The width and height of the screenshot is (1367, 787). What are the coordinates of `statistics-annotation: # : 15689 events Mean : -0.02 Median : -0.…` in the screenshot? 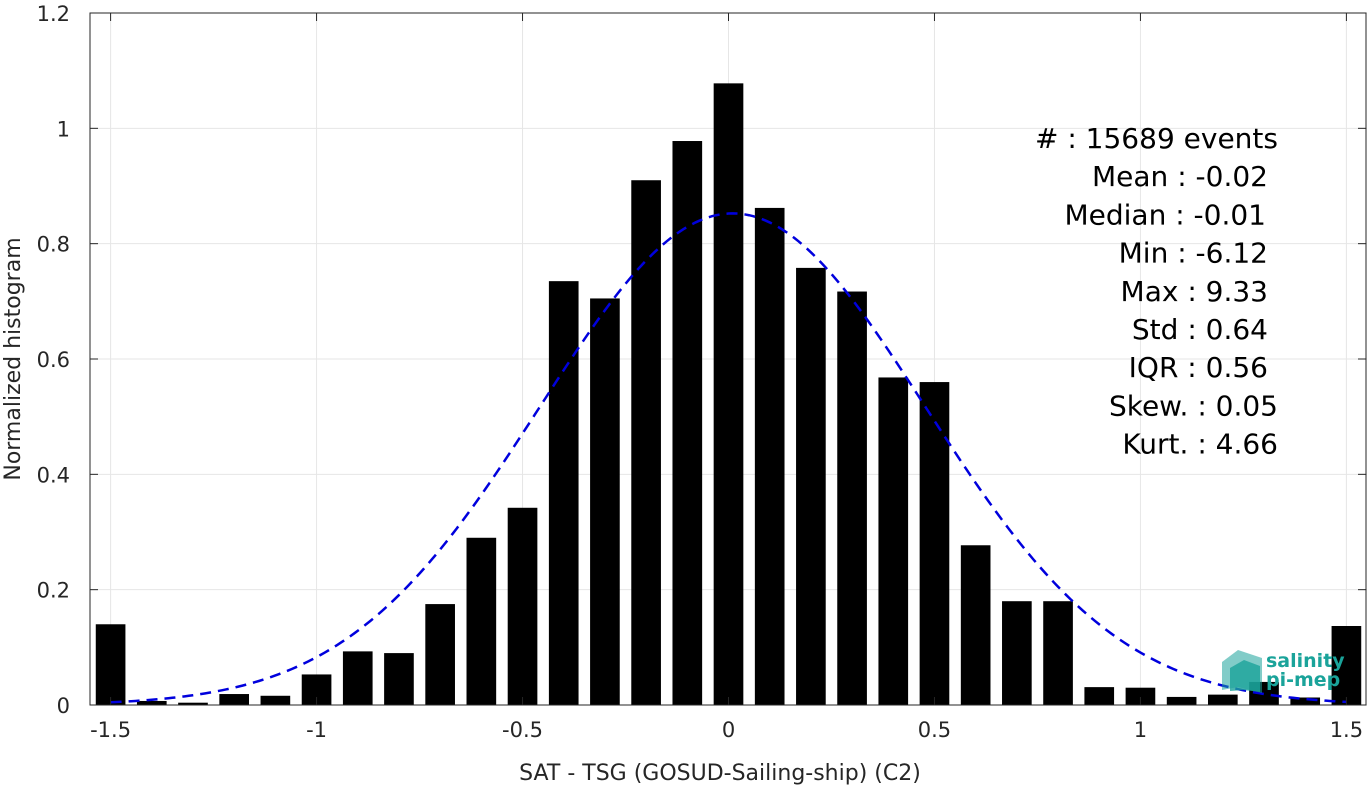 It's located at (1156, 291).